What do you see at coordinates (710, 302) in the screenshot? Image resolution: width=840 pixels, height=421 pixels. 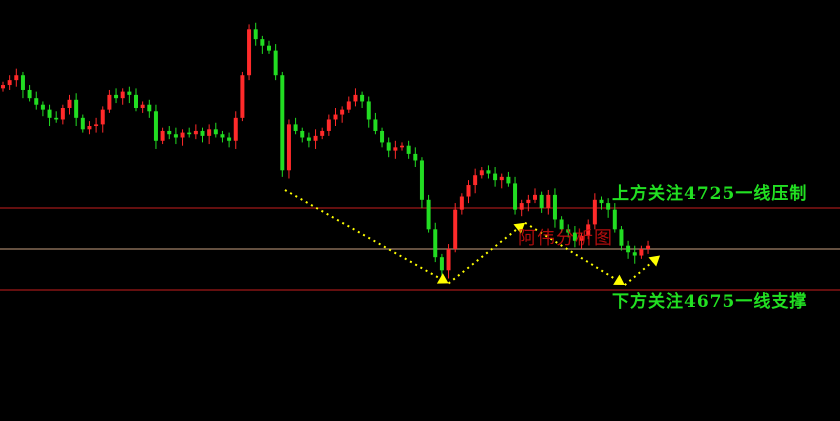 I see `support-label: 下方关注4675一线支撑` at bounding box center [710, 302].